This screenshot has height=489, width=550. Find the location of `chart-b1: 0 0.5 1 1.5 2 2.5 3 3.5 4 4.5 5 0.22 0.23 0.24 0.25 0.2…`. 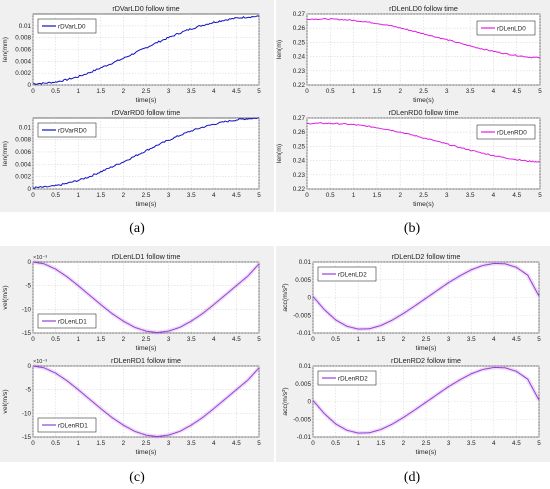

chart-b1: 0 0.5 1 1.5 2 2.5 3 3.5 4 4.5 5 0.22 0.23 0.24 0.25 0.2… is located at coordinates (409, 54).